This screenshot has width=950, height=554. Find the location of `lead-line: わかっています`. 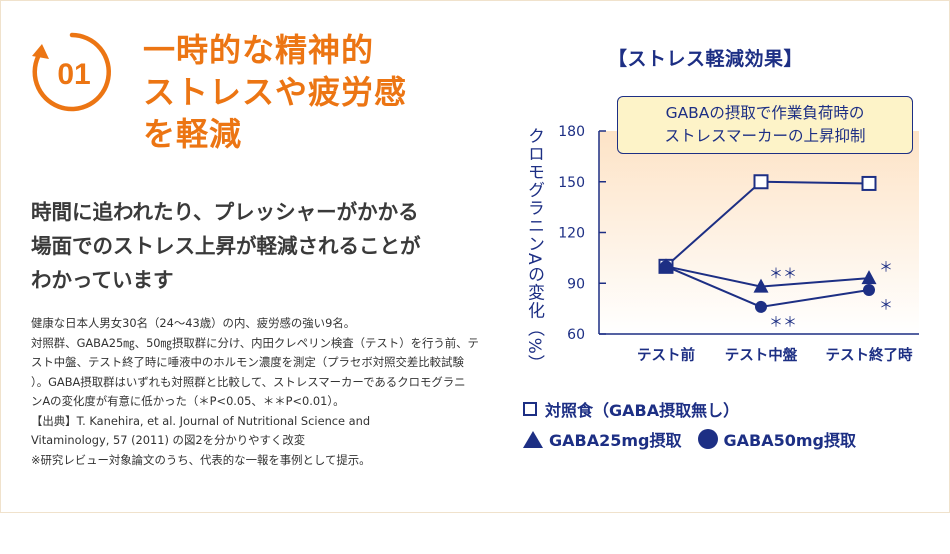

lead-line: わかっています is located at coordinates (102, 280).